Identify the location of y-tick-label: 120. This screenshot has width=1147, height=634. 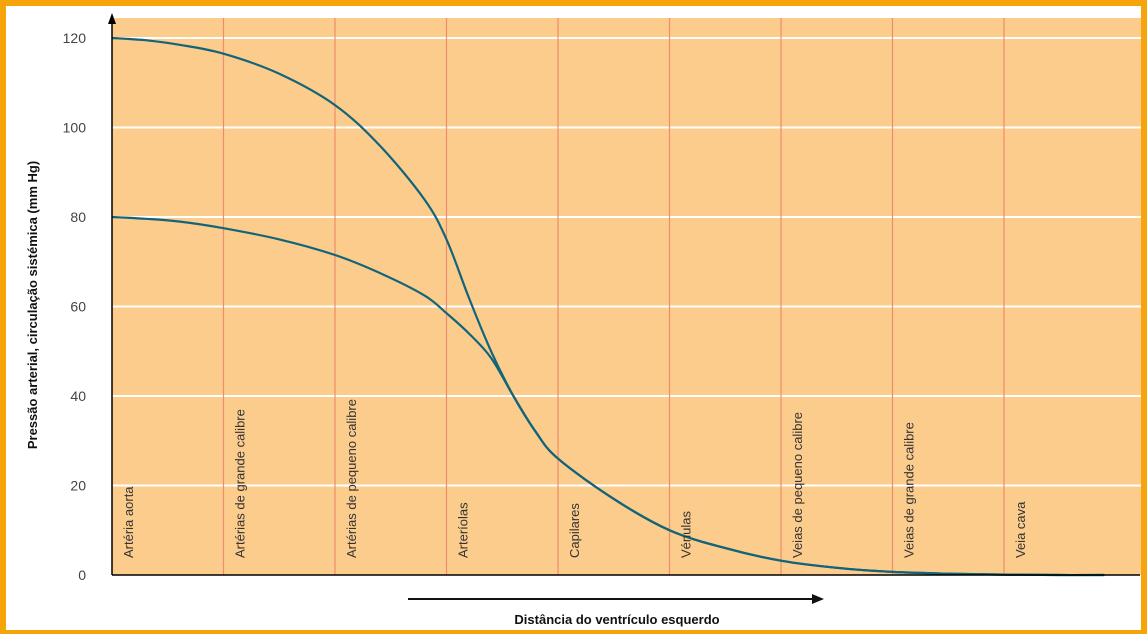
(75, 38).